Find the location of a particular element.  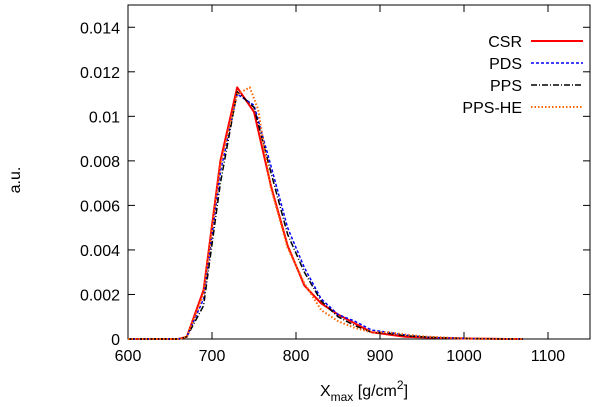

legend-label-4: PPS-HE is located at coordinates (492, 108).